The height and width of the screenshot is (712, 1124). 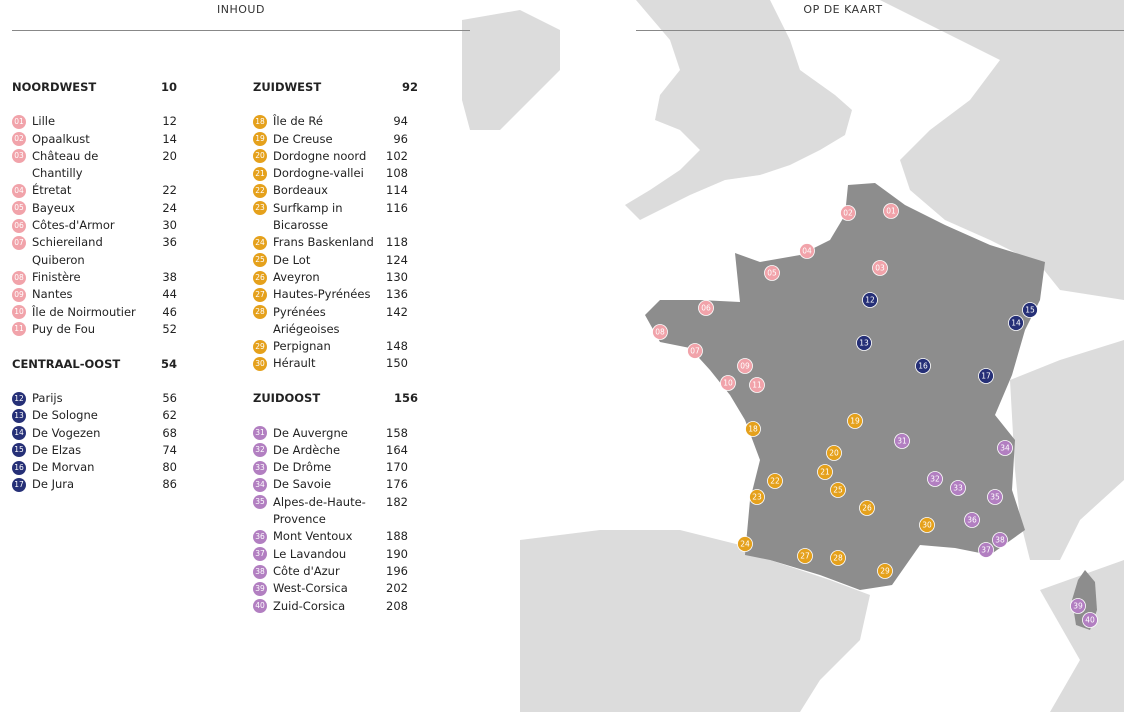 What do you see at coordinates (880, 268) in the screenshot?
I see `map-marker: 03` at bounding box center [880, 268].